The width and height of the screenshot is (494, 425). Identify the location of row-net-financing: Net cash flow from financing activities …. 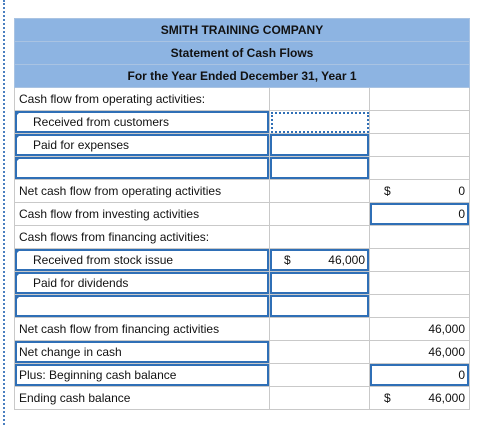
(242, 329).